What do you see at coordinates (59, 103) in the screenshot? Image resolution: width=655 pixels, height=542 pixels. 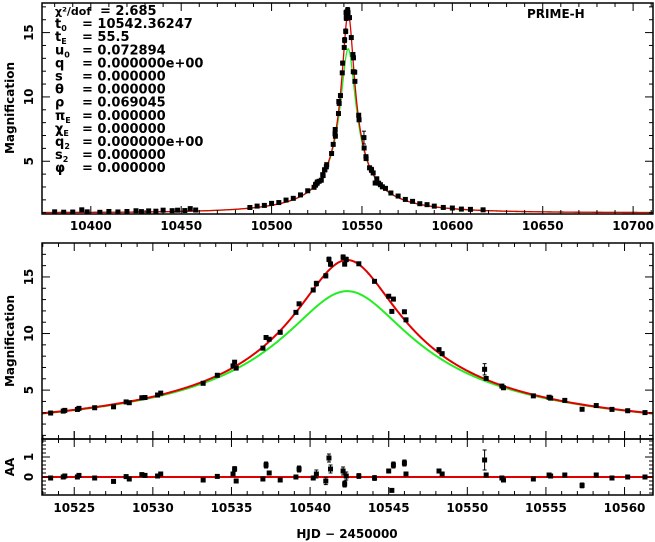 I see `param-label: ρ` at bounding box center [59, 103].